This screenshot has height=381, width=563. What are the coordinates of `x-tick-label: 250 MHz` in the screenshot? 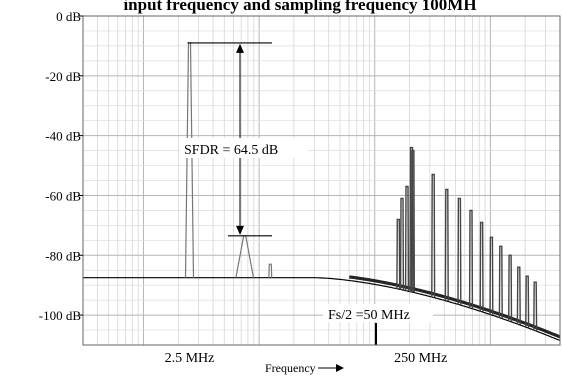 It's located at (420, 358).